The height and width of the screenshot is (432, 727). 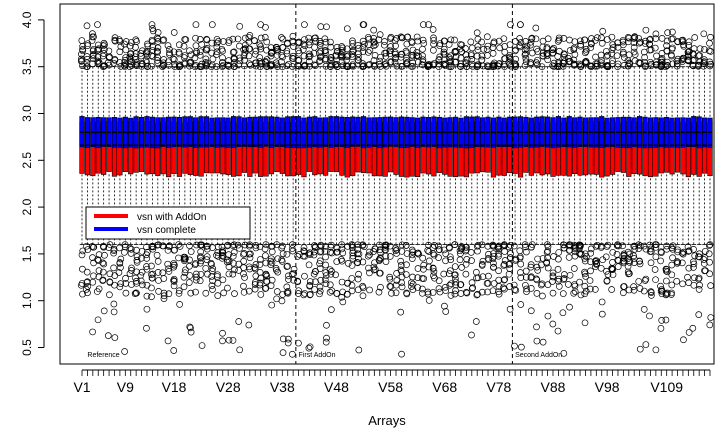 What do you see at coordinates (390, 387) in the screenshot?
I see `x-tick-label: V58` at bounding box center [390, 387].